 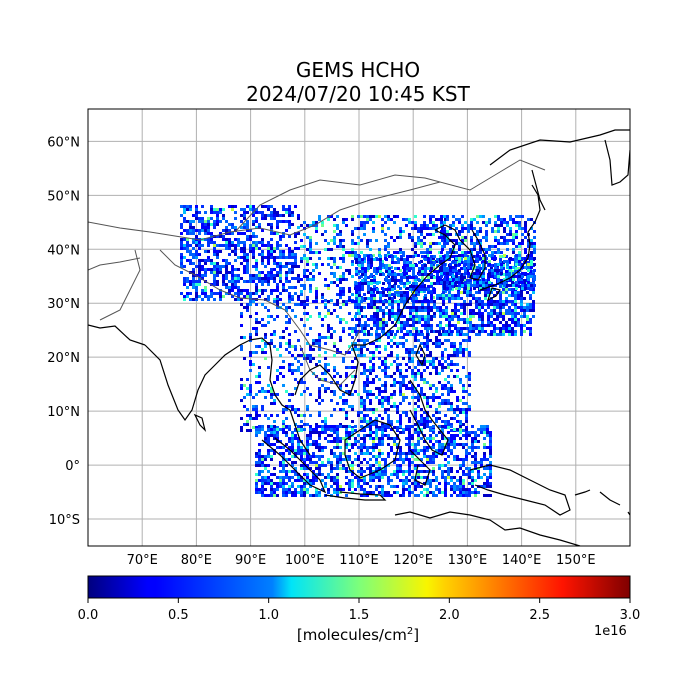 What do you see at coordinates (63, 331) in the screenshot?
I see `latitude-tick-labels: 60°N 50°N 40°N 30°N 20°N 10°N 0° 10°S` at bounding box center [63, 331].